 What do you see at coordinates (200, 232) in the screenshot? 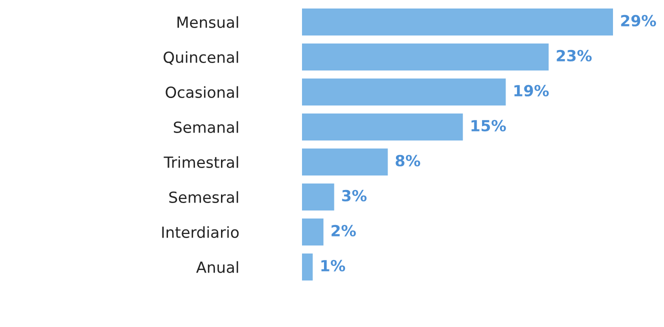
I see `y-tick-label: Interdiario` at bounding box center [200, 232].